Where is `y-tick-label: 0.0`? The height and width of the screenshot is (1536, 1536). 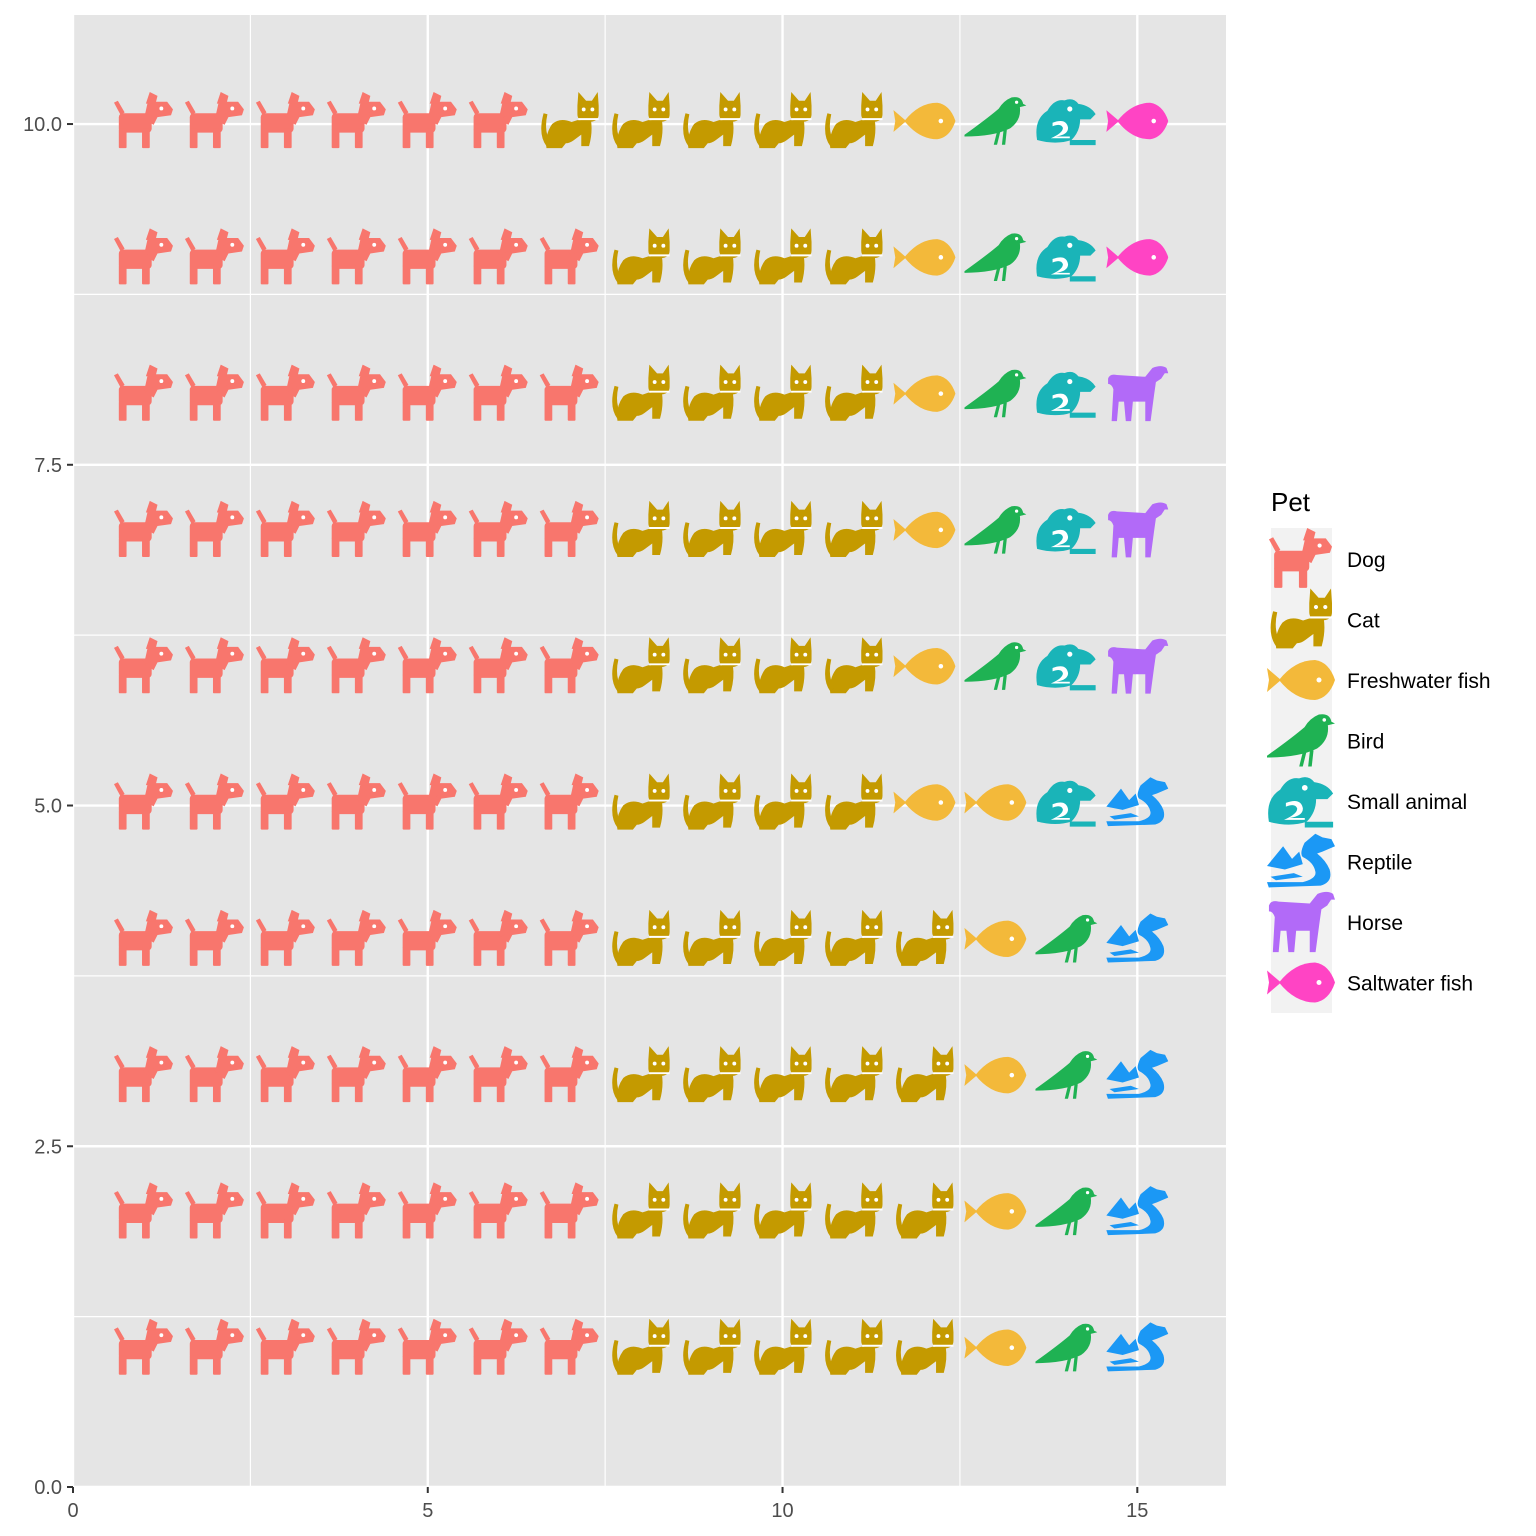
y-tick-label: 0.0 is located at coordinates (48, 1488).